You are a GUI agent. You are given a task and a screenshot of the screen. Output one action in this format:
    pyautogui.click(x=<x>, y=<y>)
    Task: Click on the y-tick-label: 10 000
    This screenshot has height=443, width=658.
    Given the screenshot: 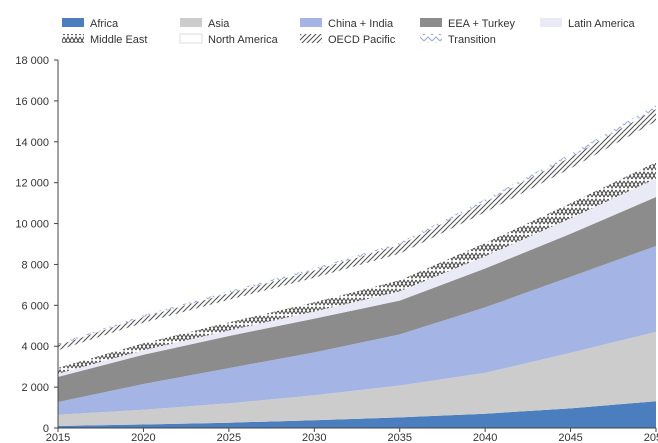 What is the action you would take?
    pyautogui.click(x=32, y=225)
    